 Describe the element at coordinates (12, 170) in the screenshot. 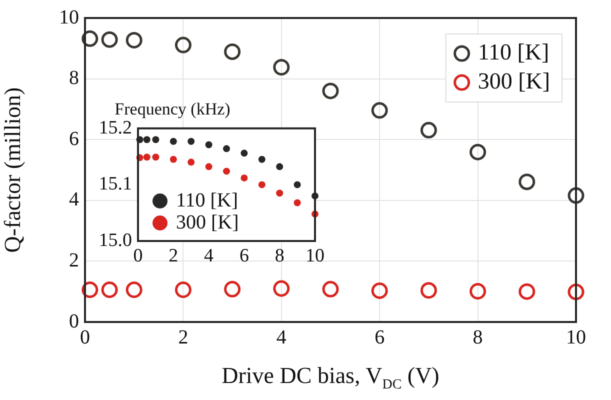

I see `y-axis-title: Q-factor (million)` at that location.